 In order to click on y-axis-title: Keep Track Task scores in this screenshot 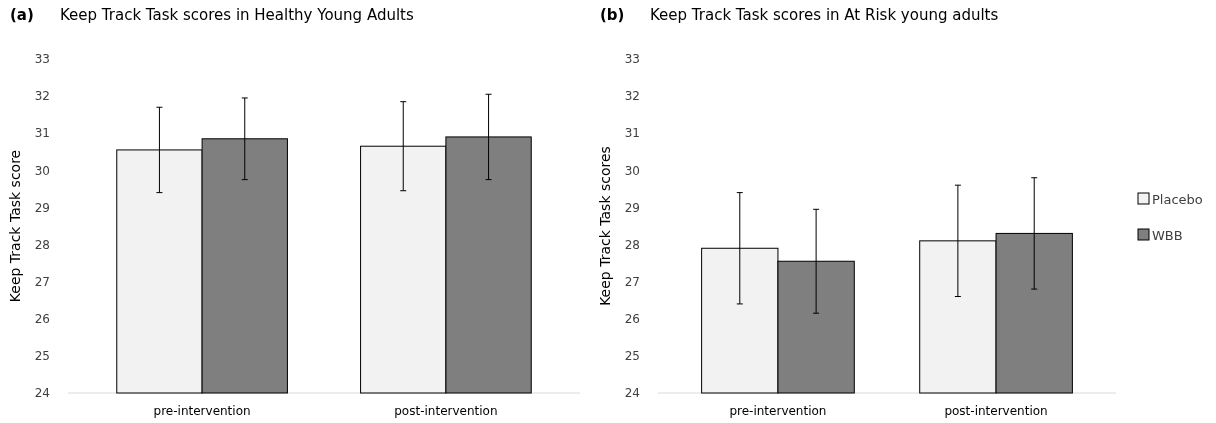, I will do `click(605, 226)`.